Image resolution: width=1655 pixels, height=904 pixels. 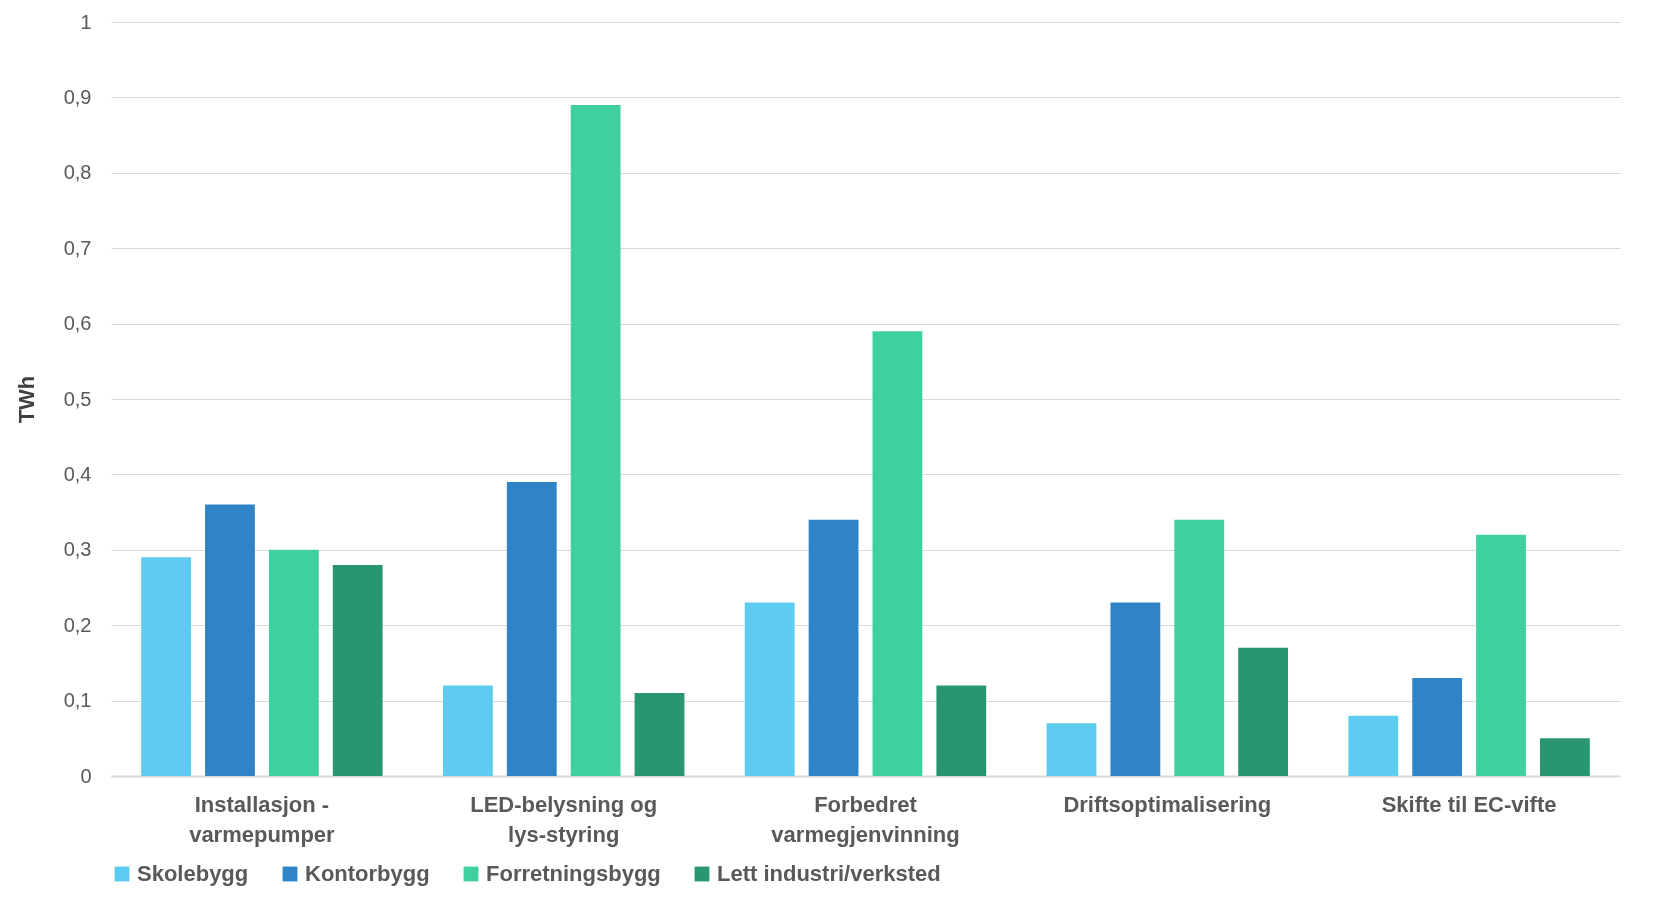 I want to click on x-tick-label: Forbedret varmegjenvinning, so click(x=865, y=819).